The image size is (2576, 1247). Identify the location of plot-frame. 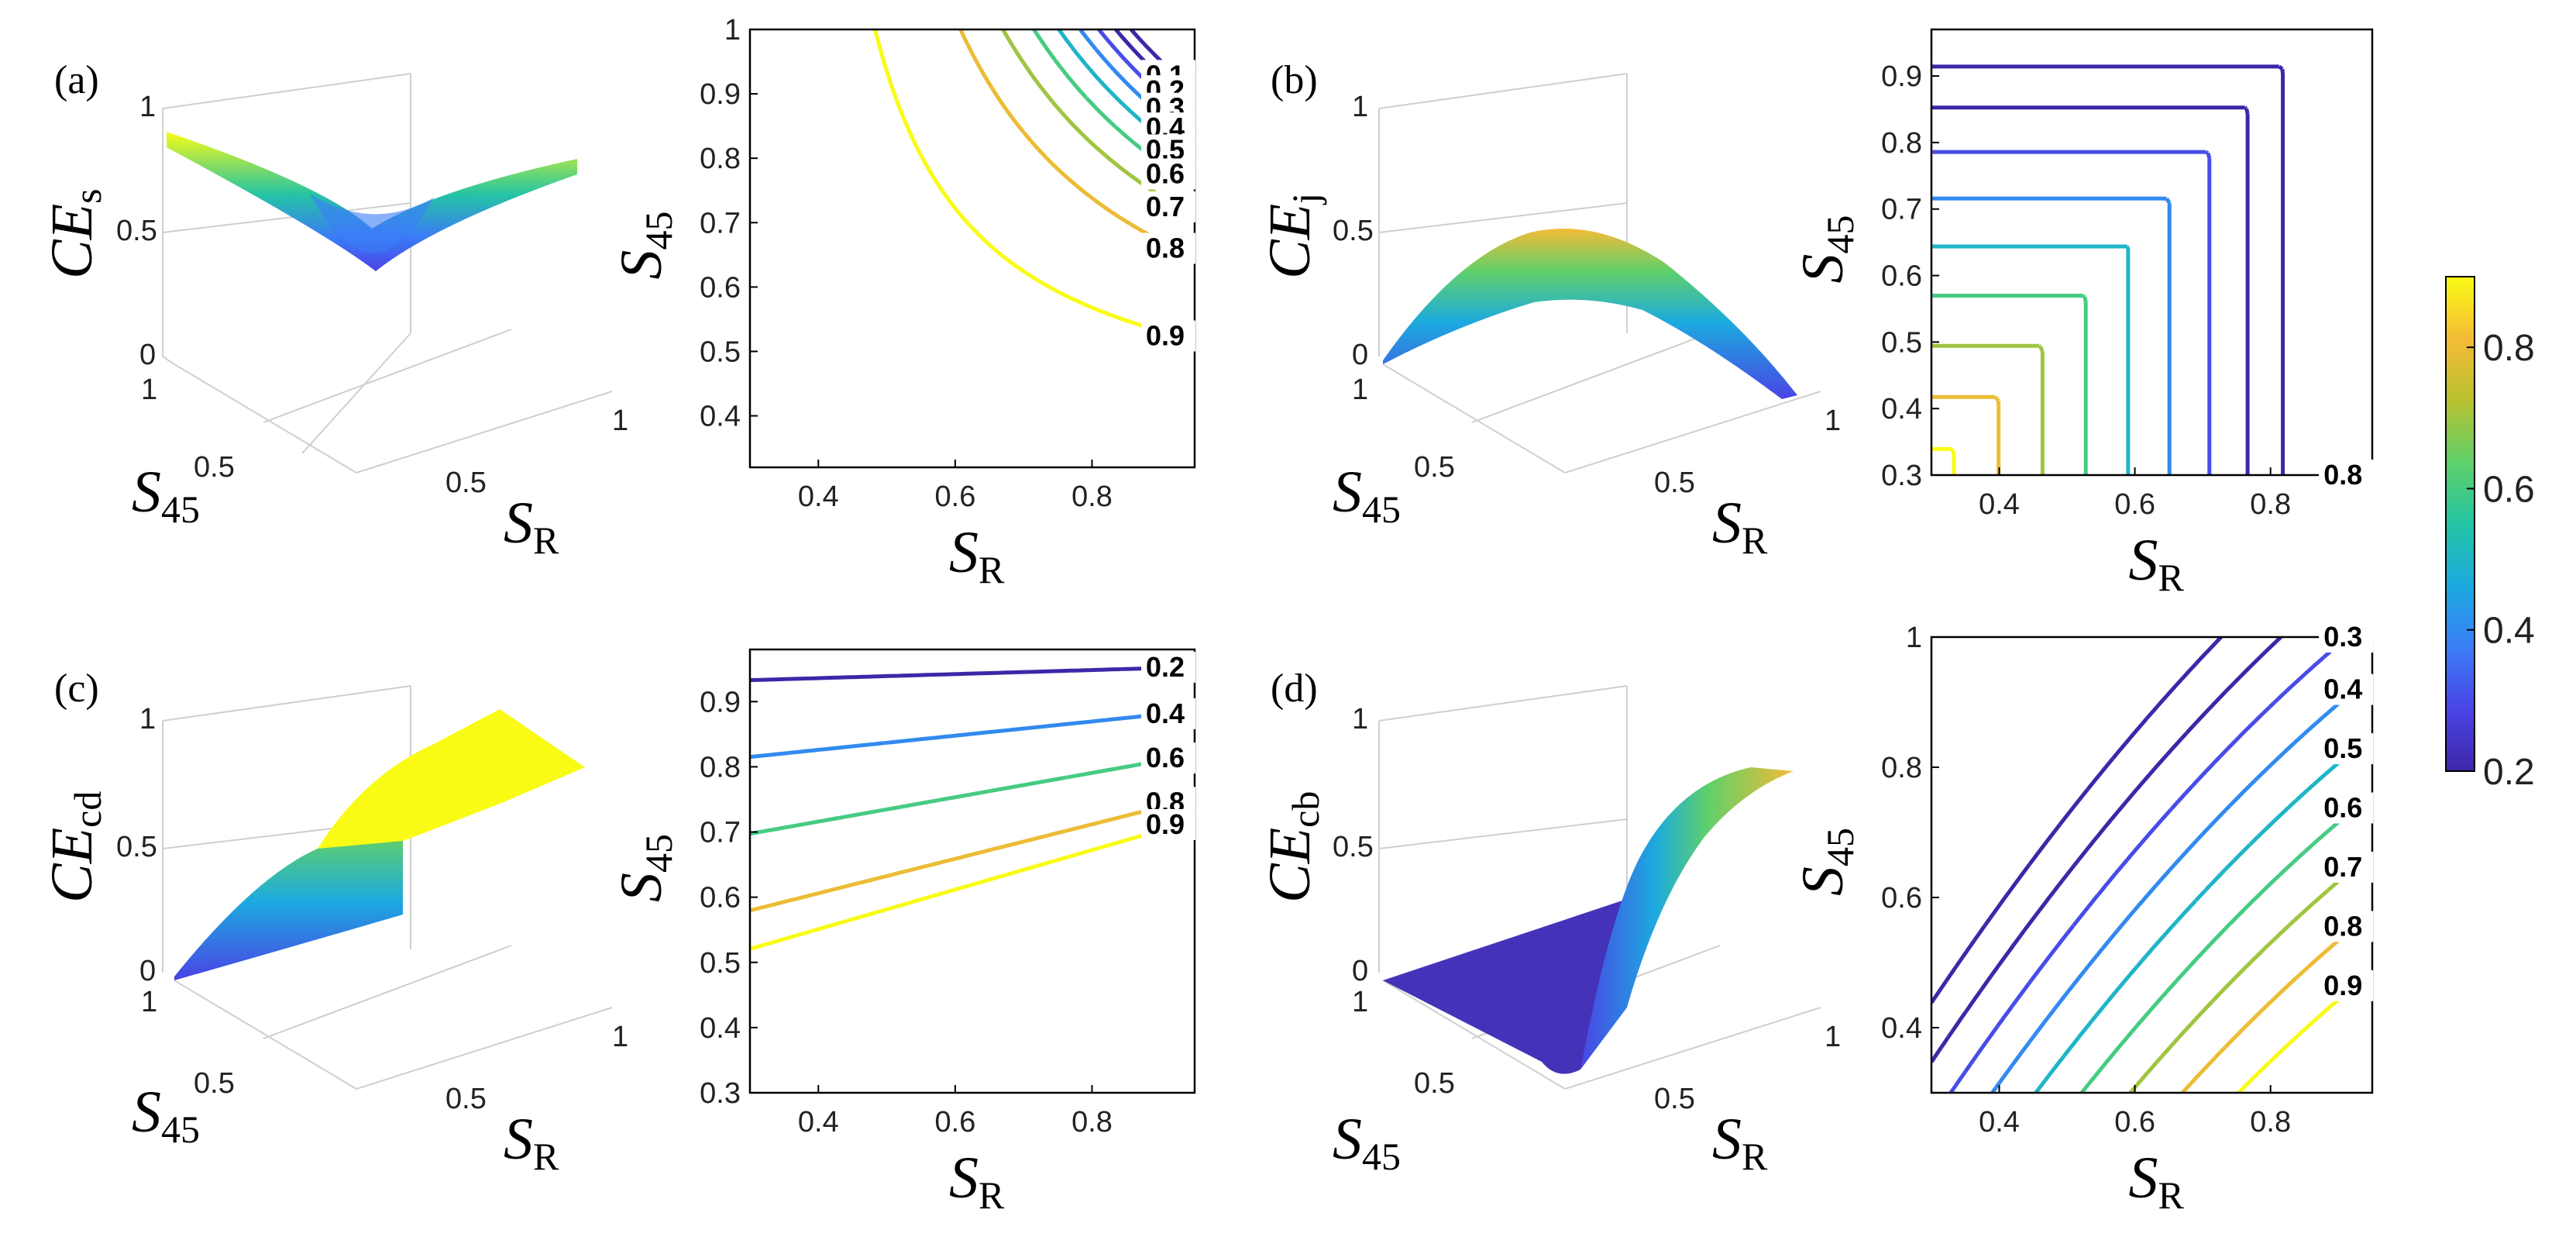
(972, 871).